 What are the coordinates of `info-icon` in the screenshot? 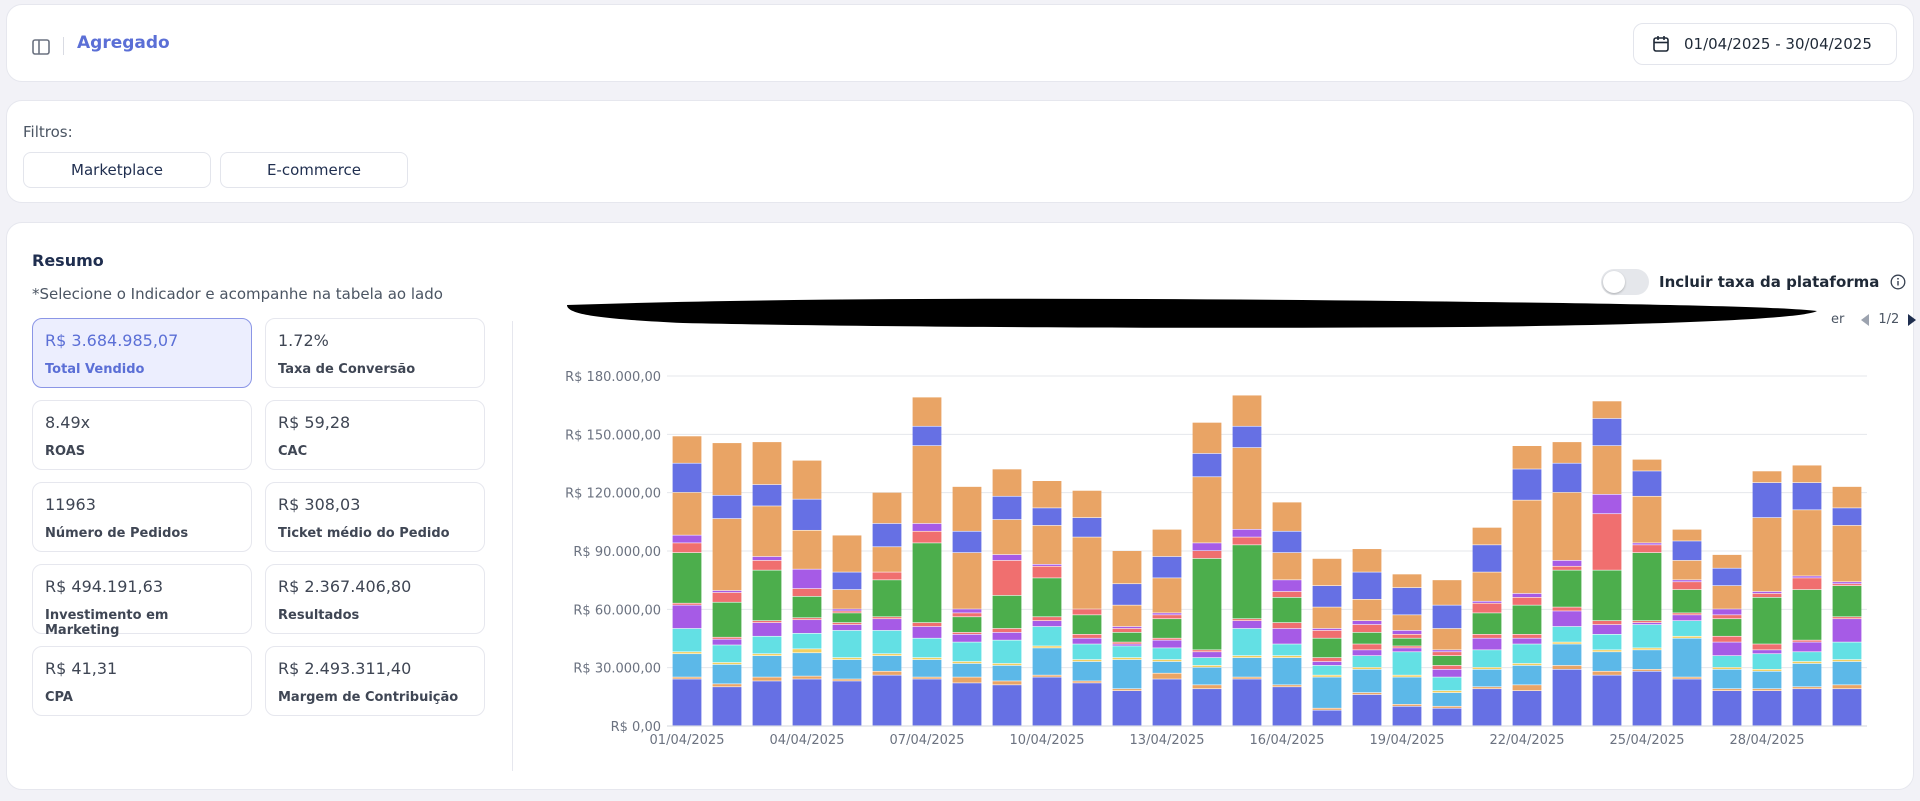 It's located at (1898, 282).